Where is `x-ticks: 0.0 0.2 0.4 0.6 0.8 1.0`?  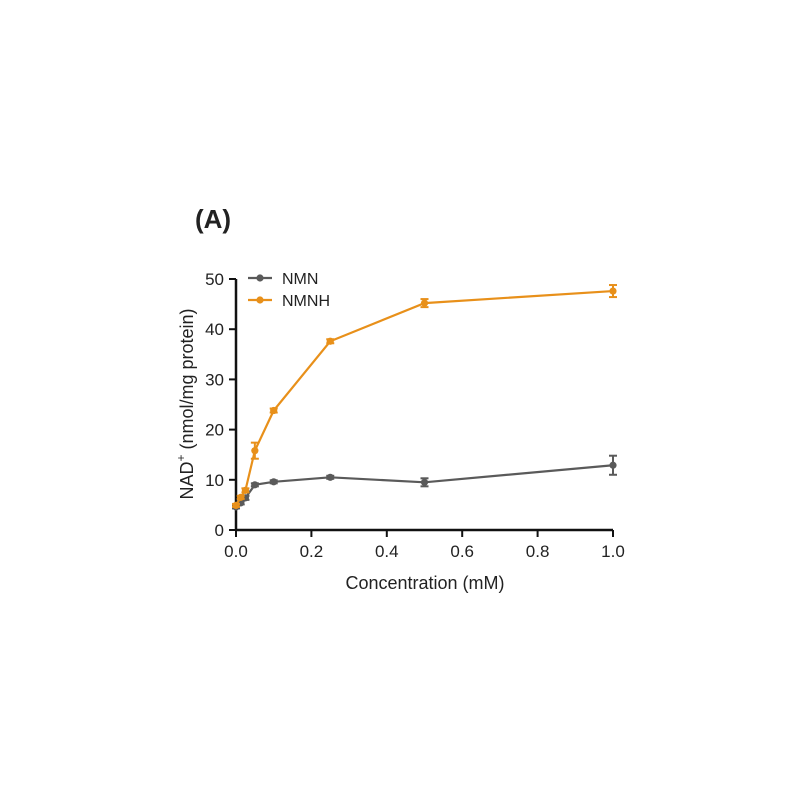 x-ticks: 0.0 0.2 0.4 0.6 0.8 1.0 is located at coordinates (424, 545).